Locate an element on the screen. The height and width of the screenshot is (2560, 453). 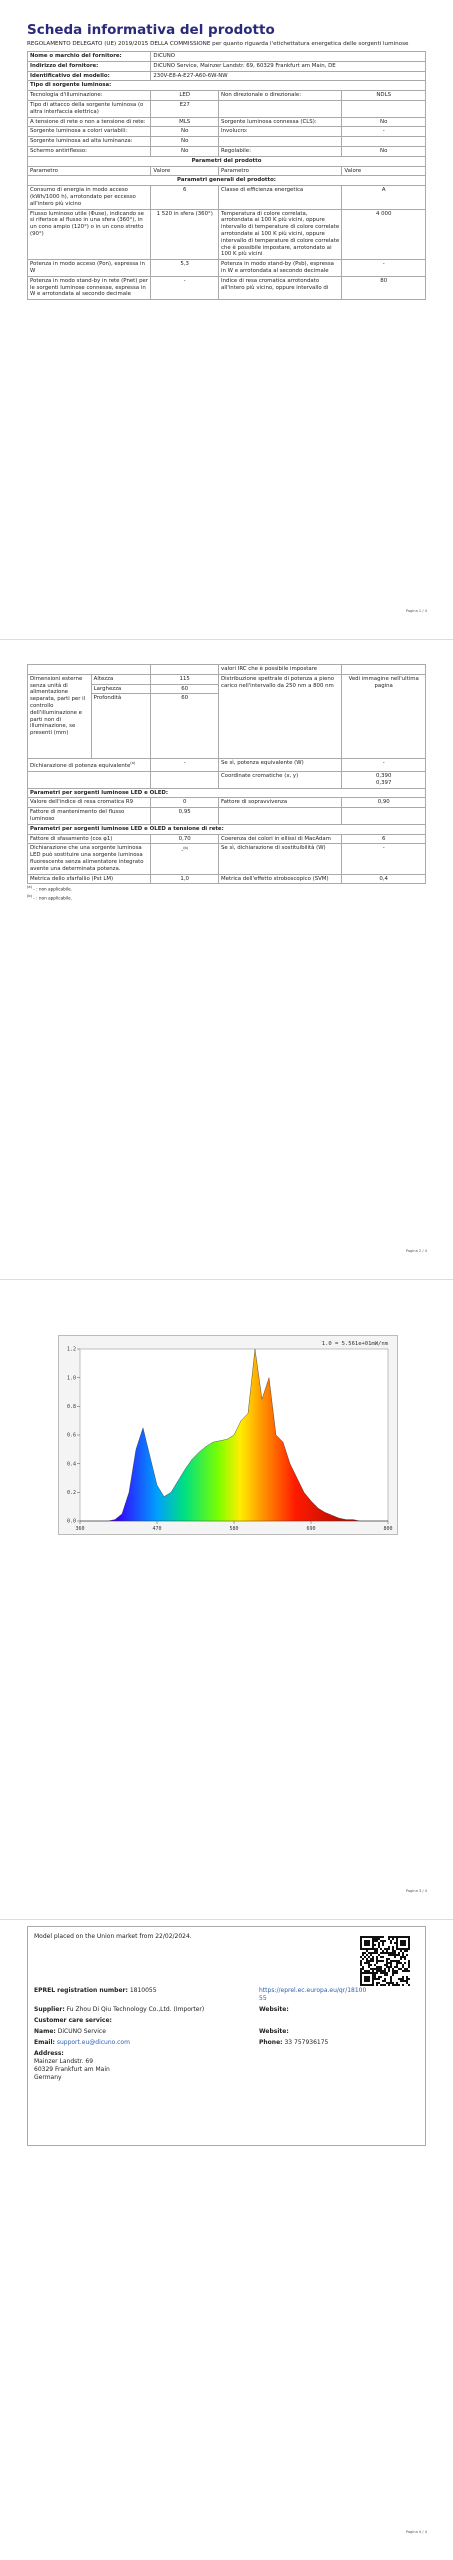
link: support.eu@dicuno.com is located at coordinates (93, 2042).